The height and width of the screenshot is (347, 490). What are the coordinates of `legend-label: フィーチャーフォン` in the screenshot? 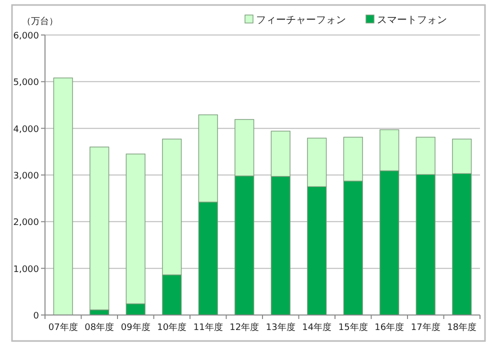 It's located at (301, 20).